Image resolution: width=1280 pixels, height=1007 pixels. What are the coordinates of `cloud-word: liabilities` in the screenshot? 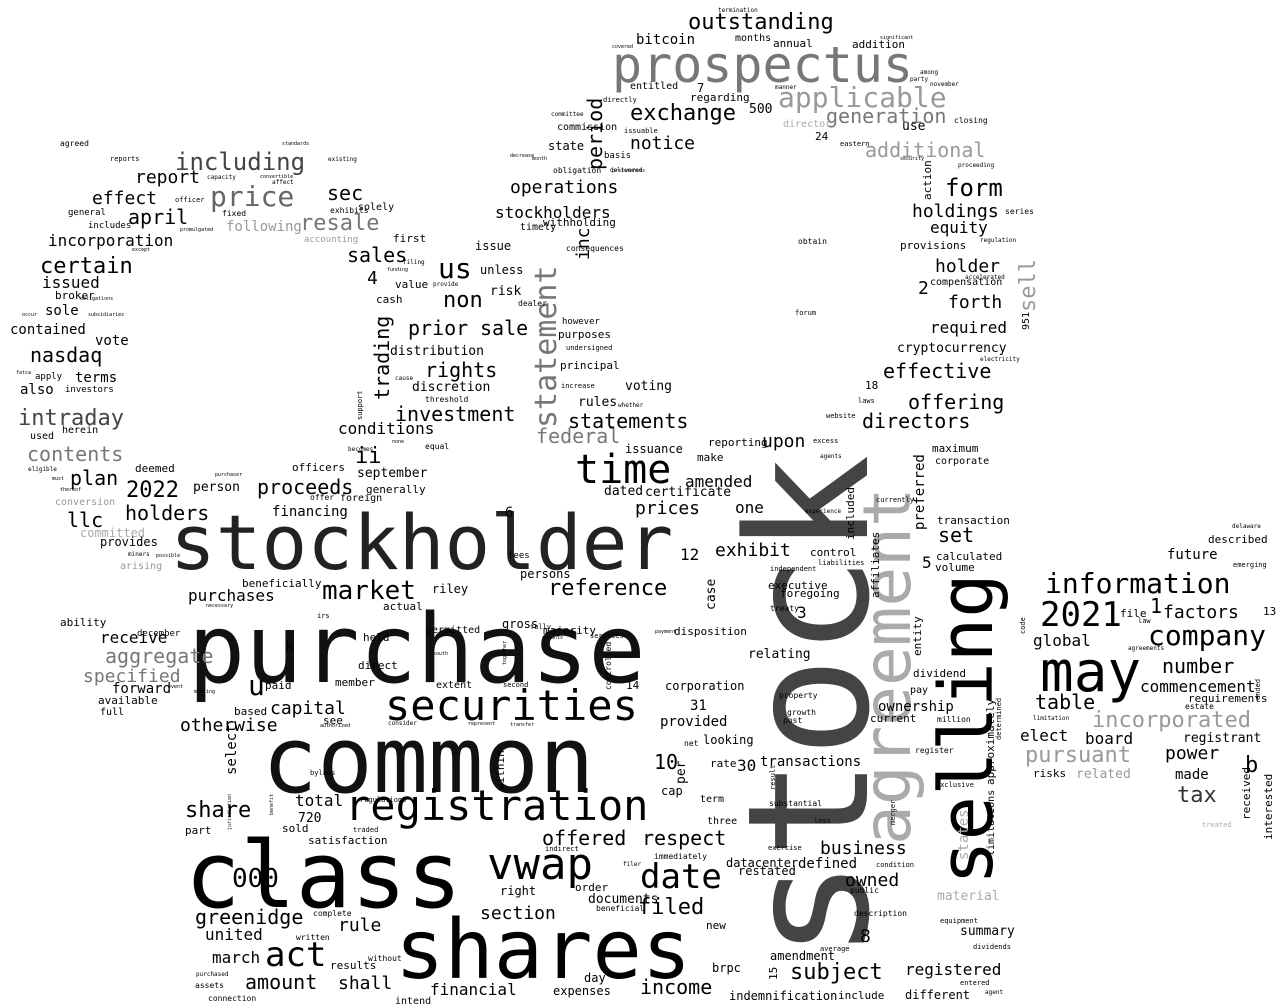 It's located at (841, 563).